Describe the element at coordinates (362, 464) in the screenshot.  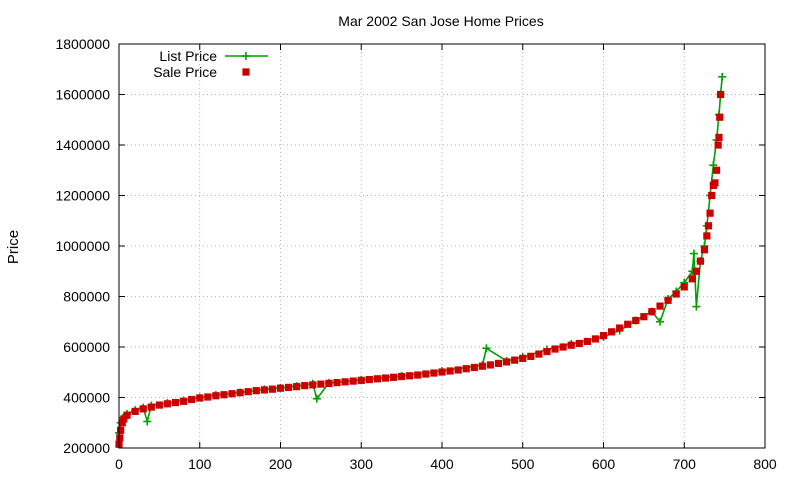
I see `x-tick-label: 300` at that location.